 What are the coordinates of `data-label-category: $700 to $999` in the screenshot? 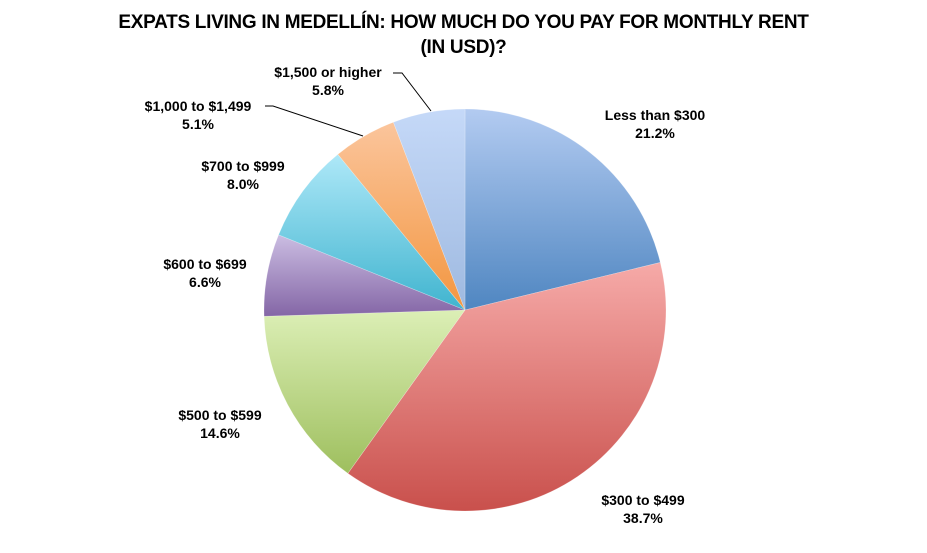 It's located at (243, 166).